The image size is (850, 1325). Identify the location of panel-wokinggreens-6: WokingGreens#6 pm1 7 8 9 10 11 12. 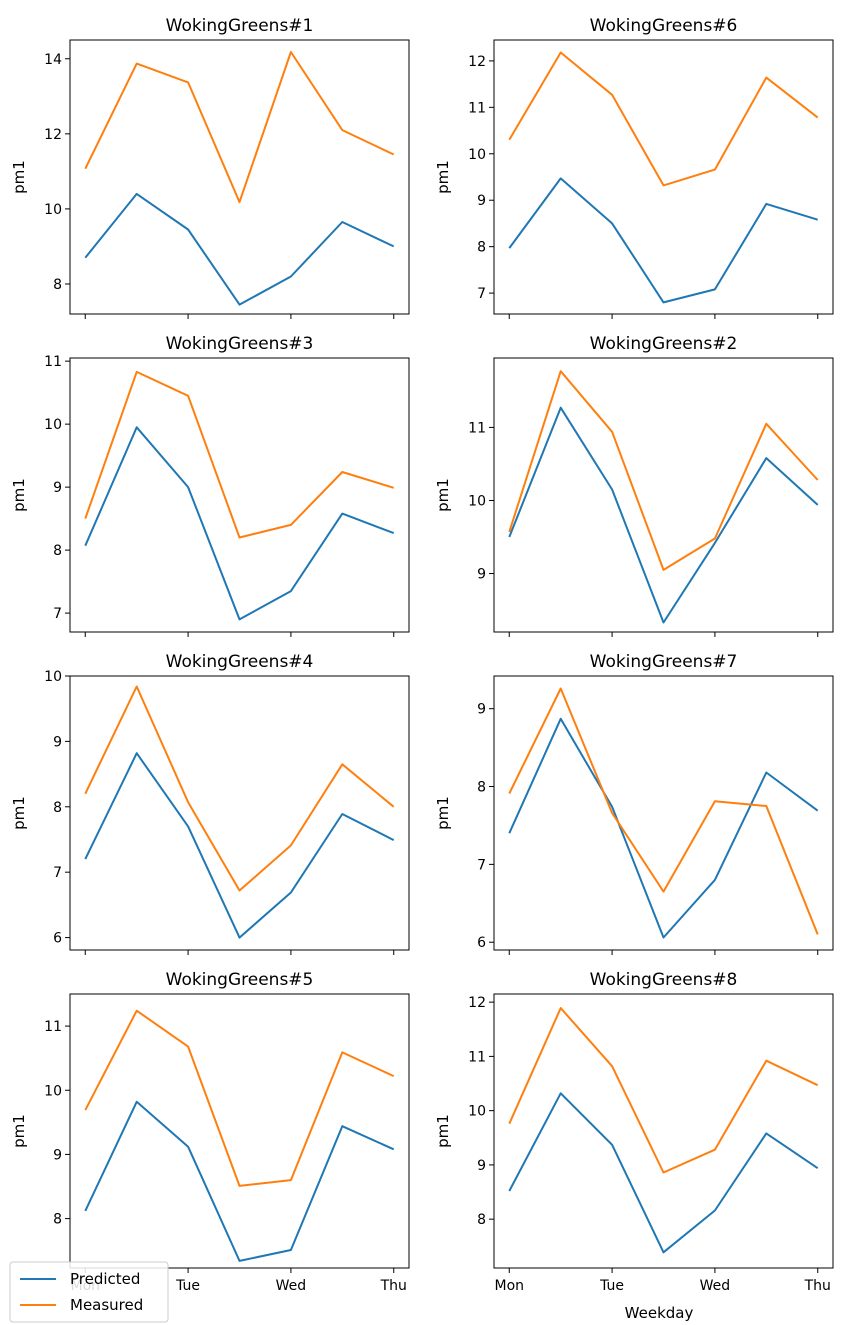
(634, 167).